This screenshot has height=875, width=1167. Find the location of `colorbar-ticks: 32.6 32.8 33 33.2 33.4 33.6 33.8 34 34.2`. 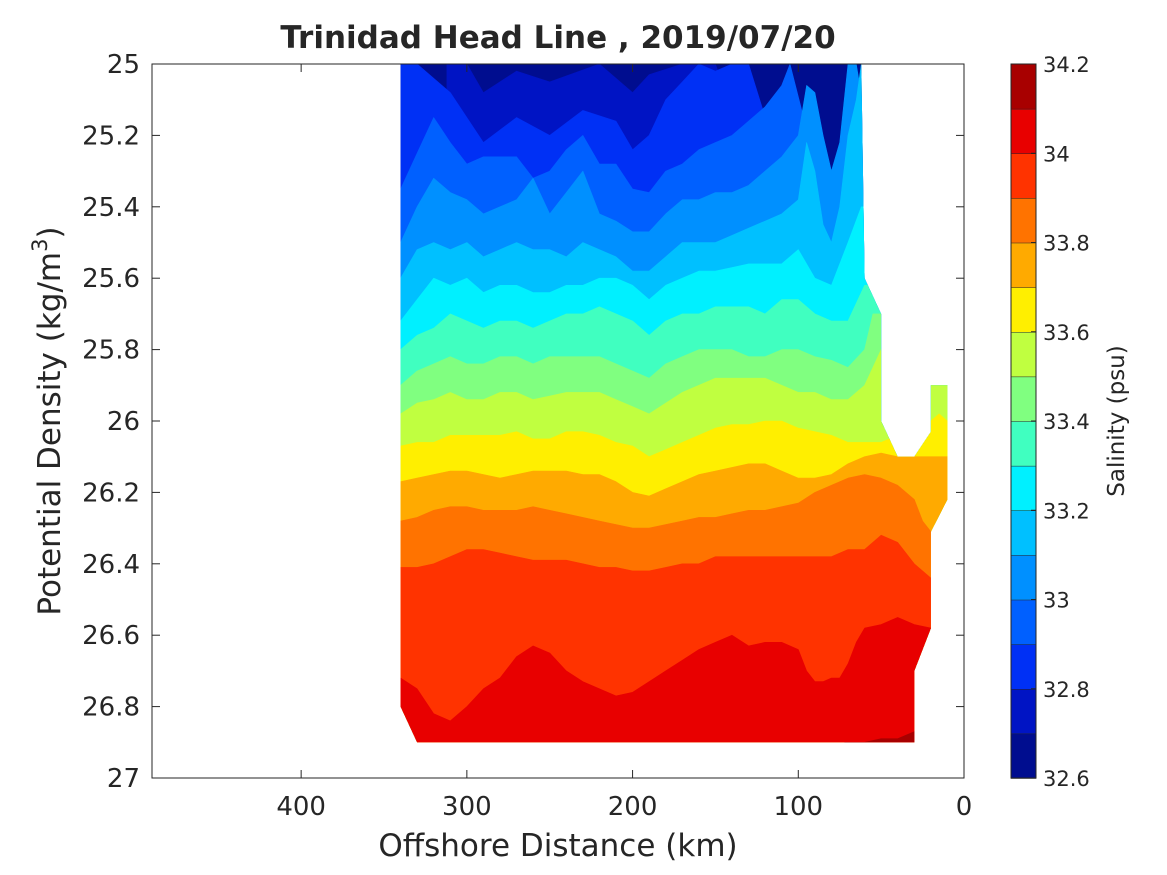

colorbar-ticks: 32.6 32.8 33 33.2 33.4 33.6 33.8 34 34.2 is located at coordinates (1060, 422).